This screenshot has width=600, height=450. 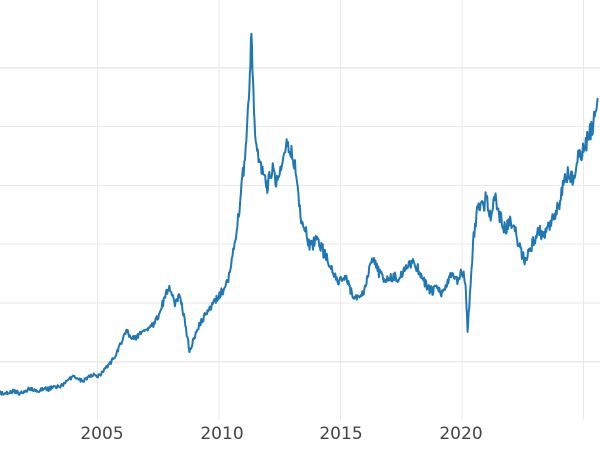 I want to click on x-tick-label-2005: 2005, so click(x=102, y=434).